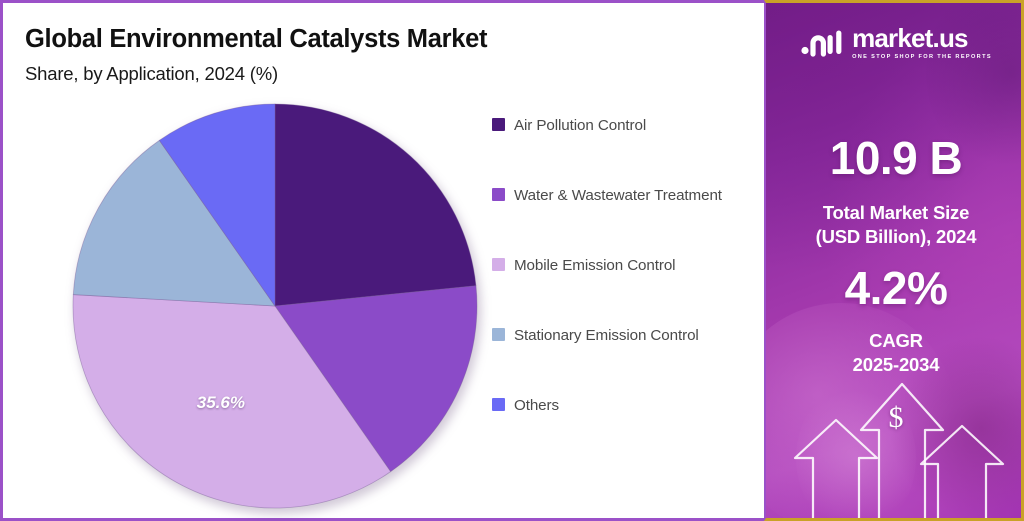 The height and width of the screenshot is (521, 1024). What do you see at coordinates (922, 57) in the screenshot?
I see `brand-tagline: ONE STOP SHOP FOR THE REPORTS` at bounding box center [922, 57].